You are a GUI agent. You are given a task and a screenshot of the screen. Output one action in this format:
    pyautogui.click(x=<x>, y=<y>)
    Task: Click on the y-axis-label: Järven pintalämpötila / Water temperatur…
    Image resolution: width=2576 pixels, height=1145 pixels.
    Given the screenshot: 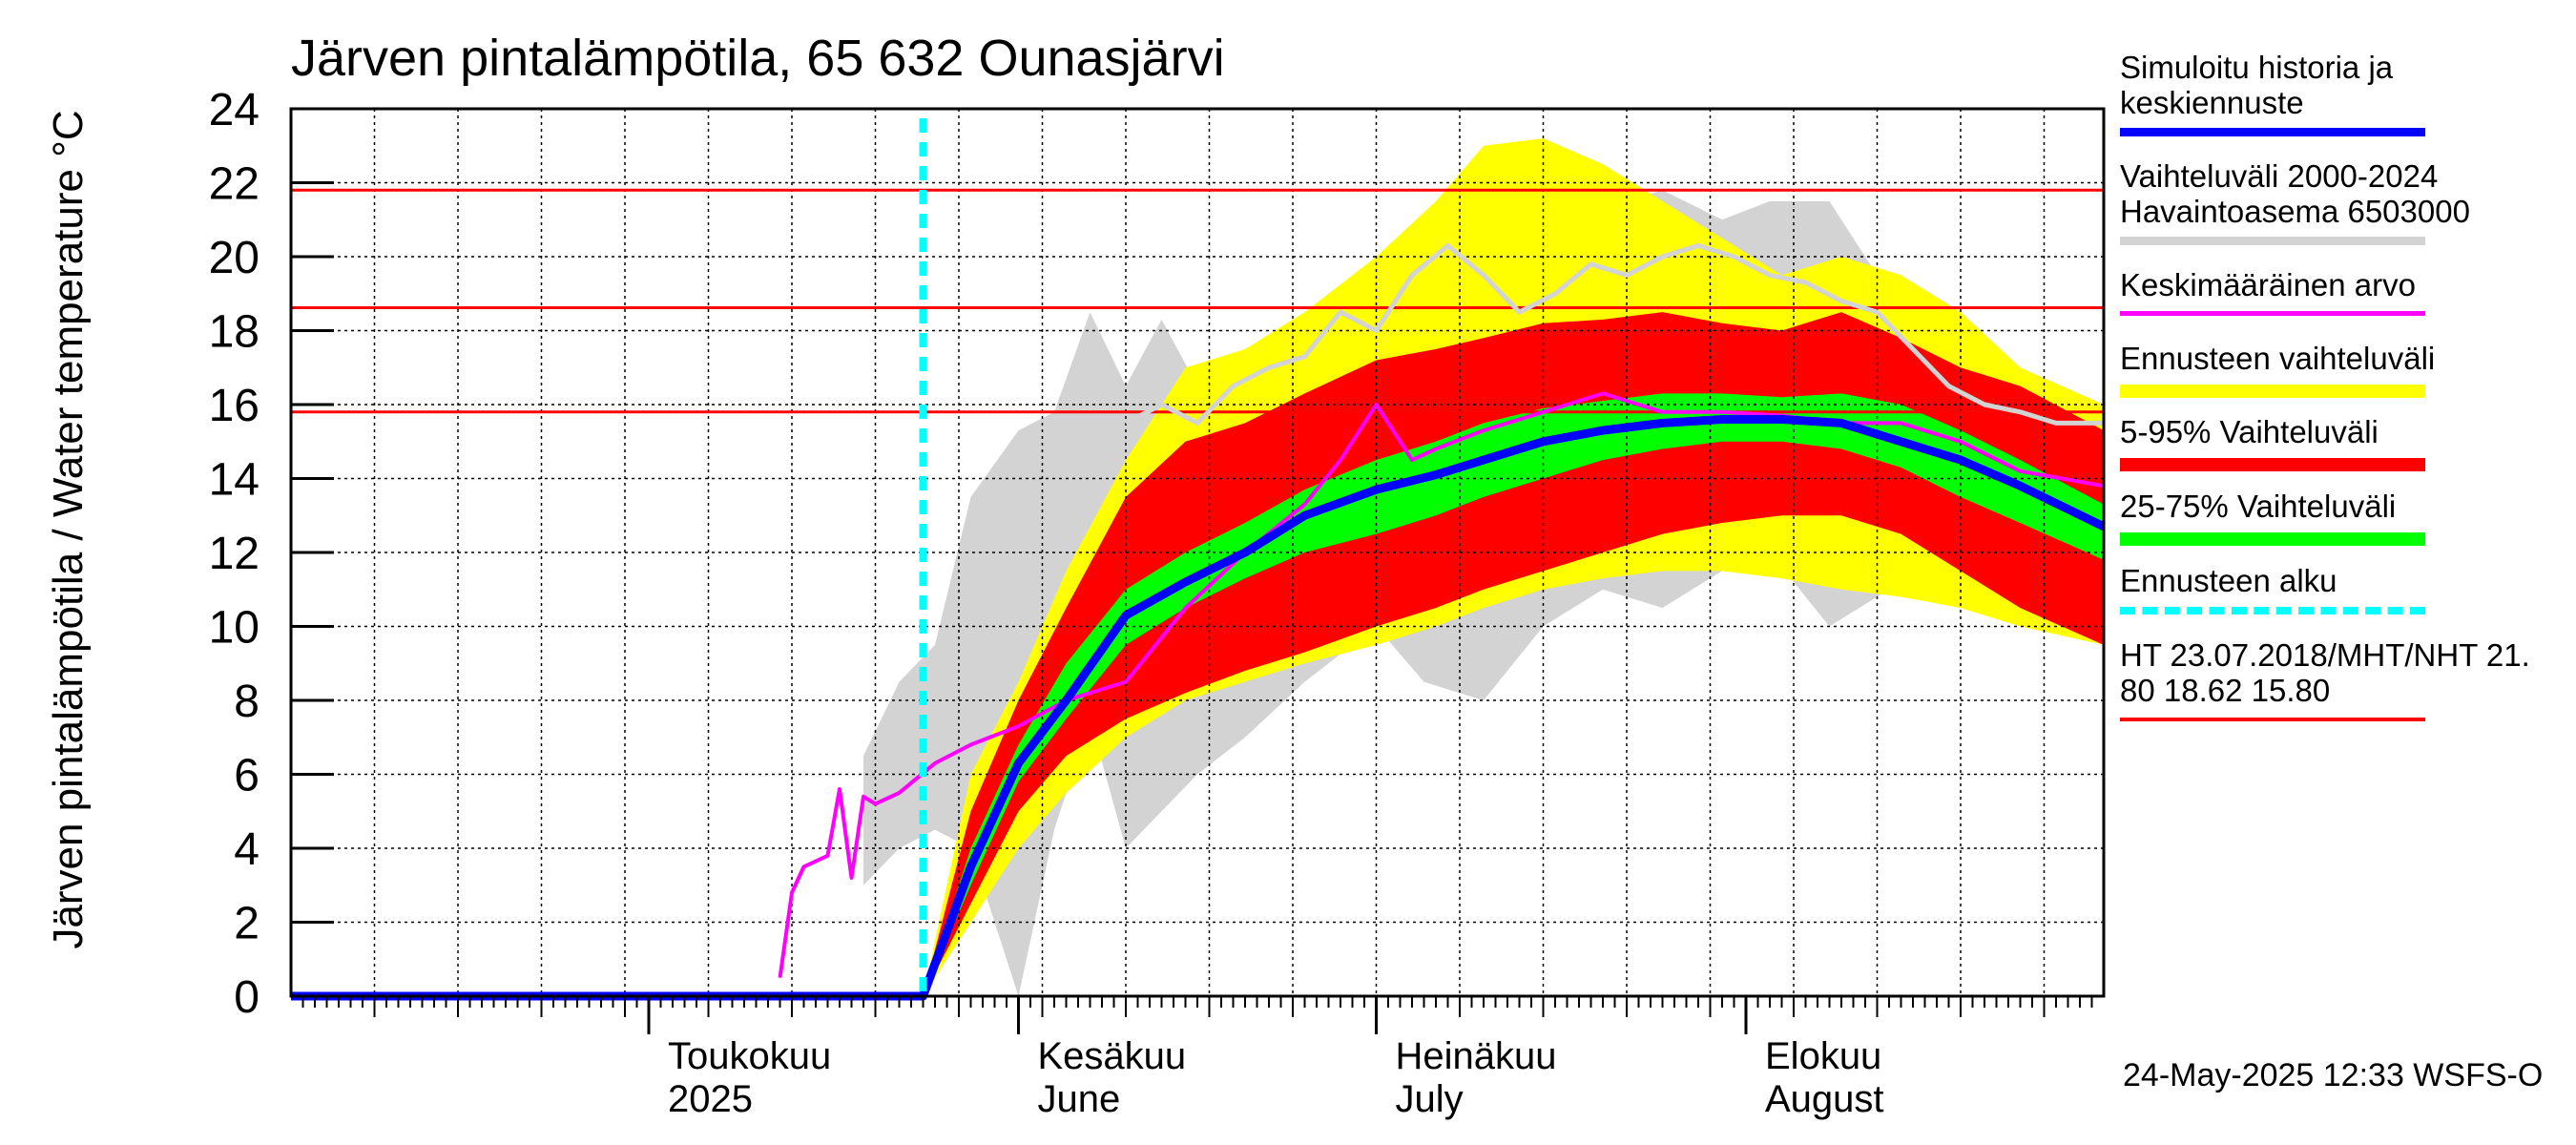 What is the action you would take?
    pyautogui.click(x=68, y=529)
    